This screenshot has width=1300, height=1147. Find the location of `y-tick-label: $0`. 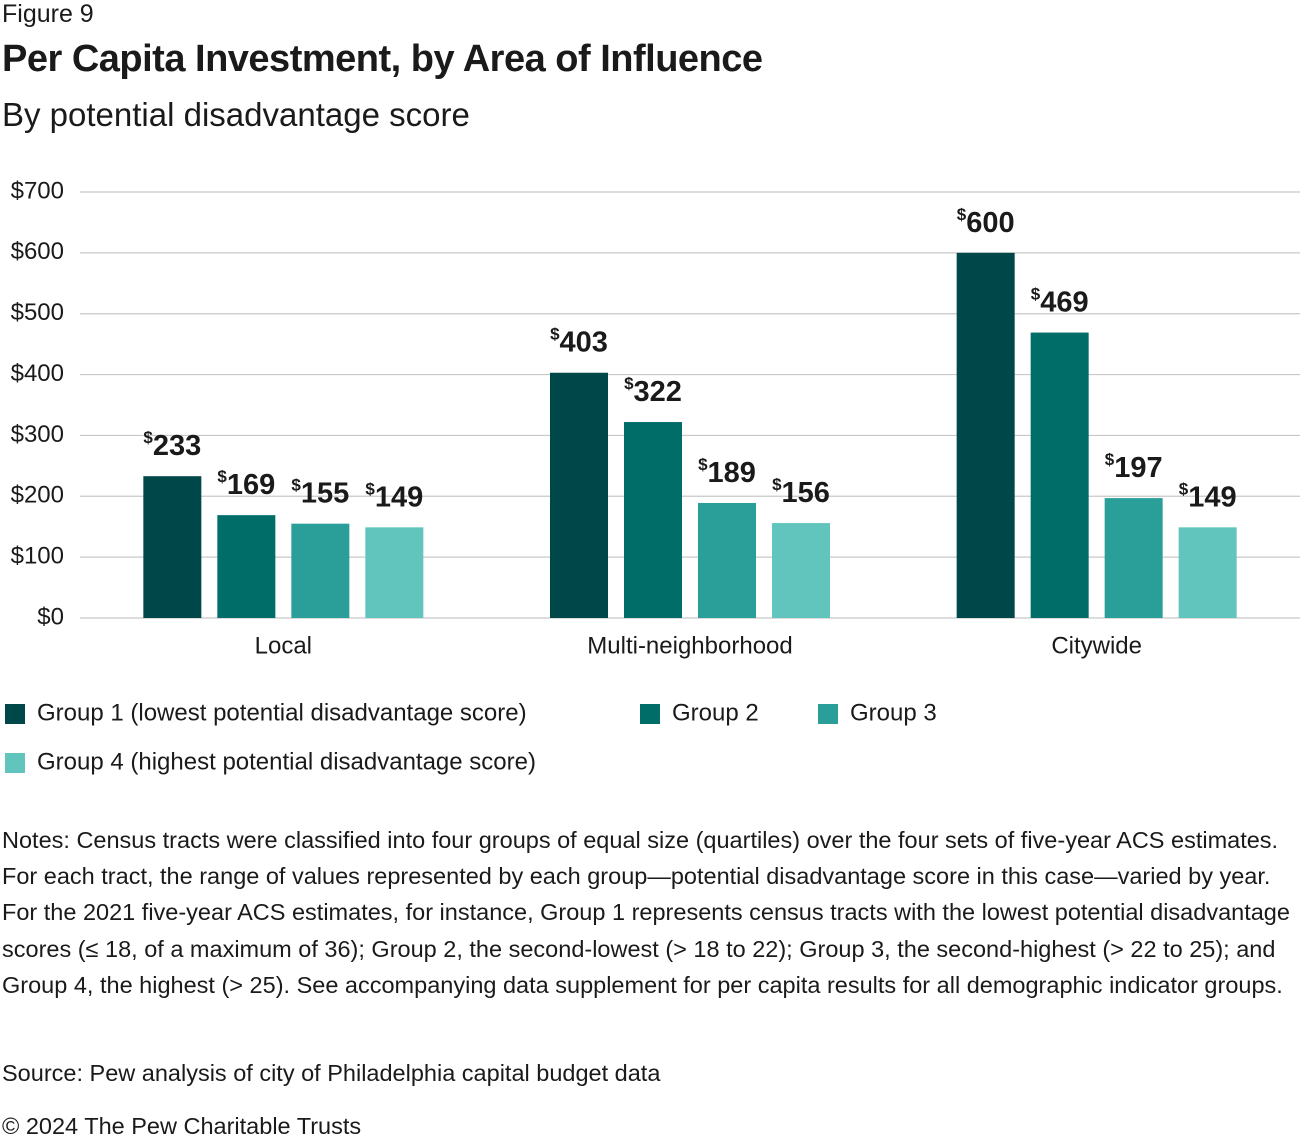

y-tick-label: $0 is located at coordinates (50, 616).